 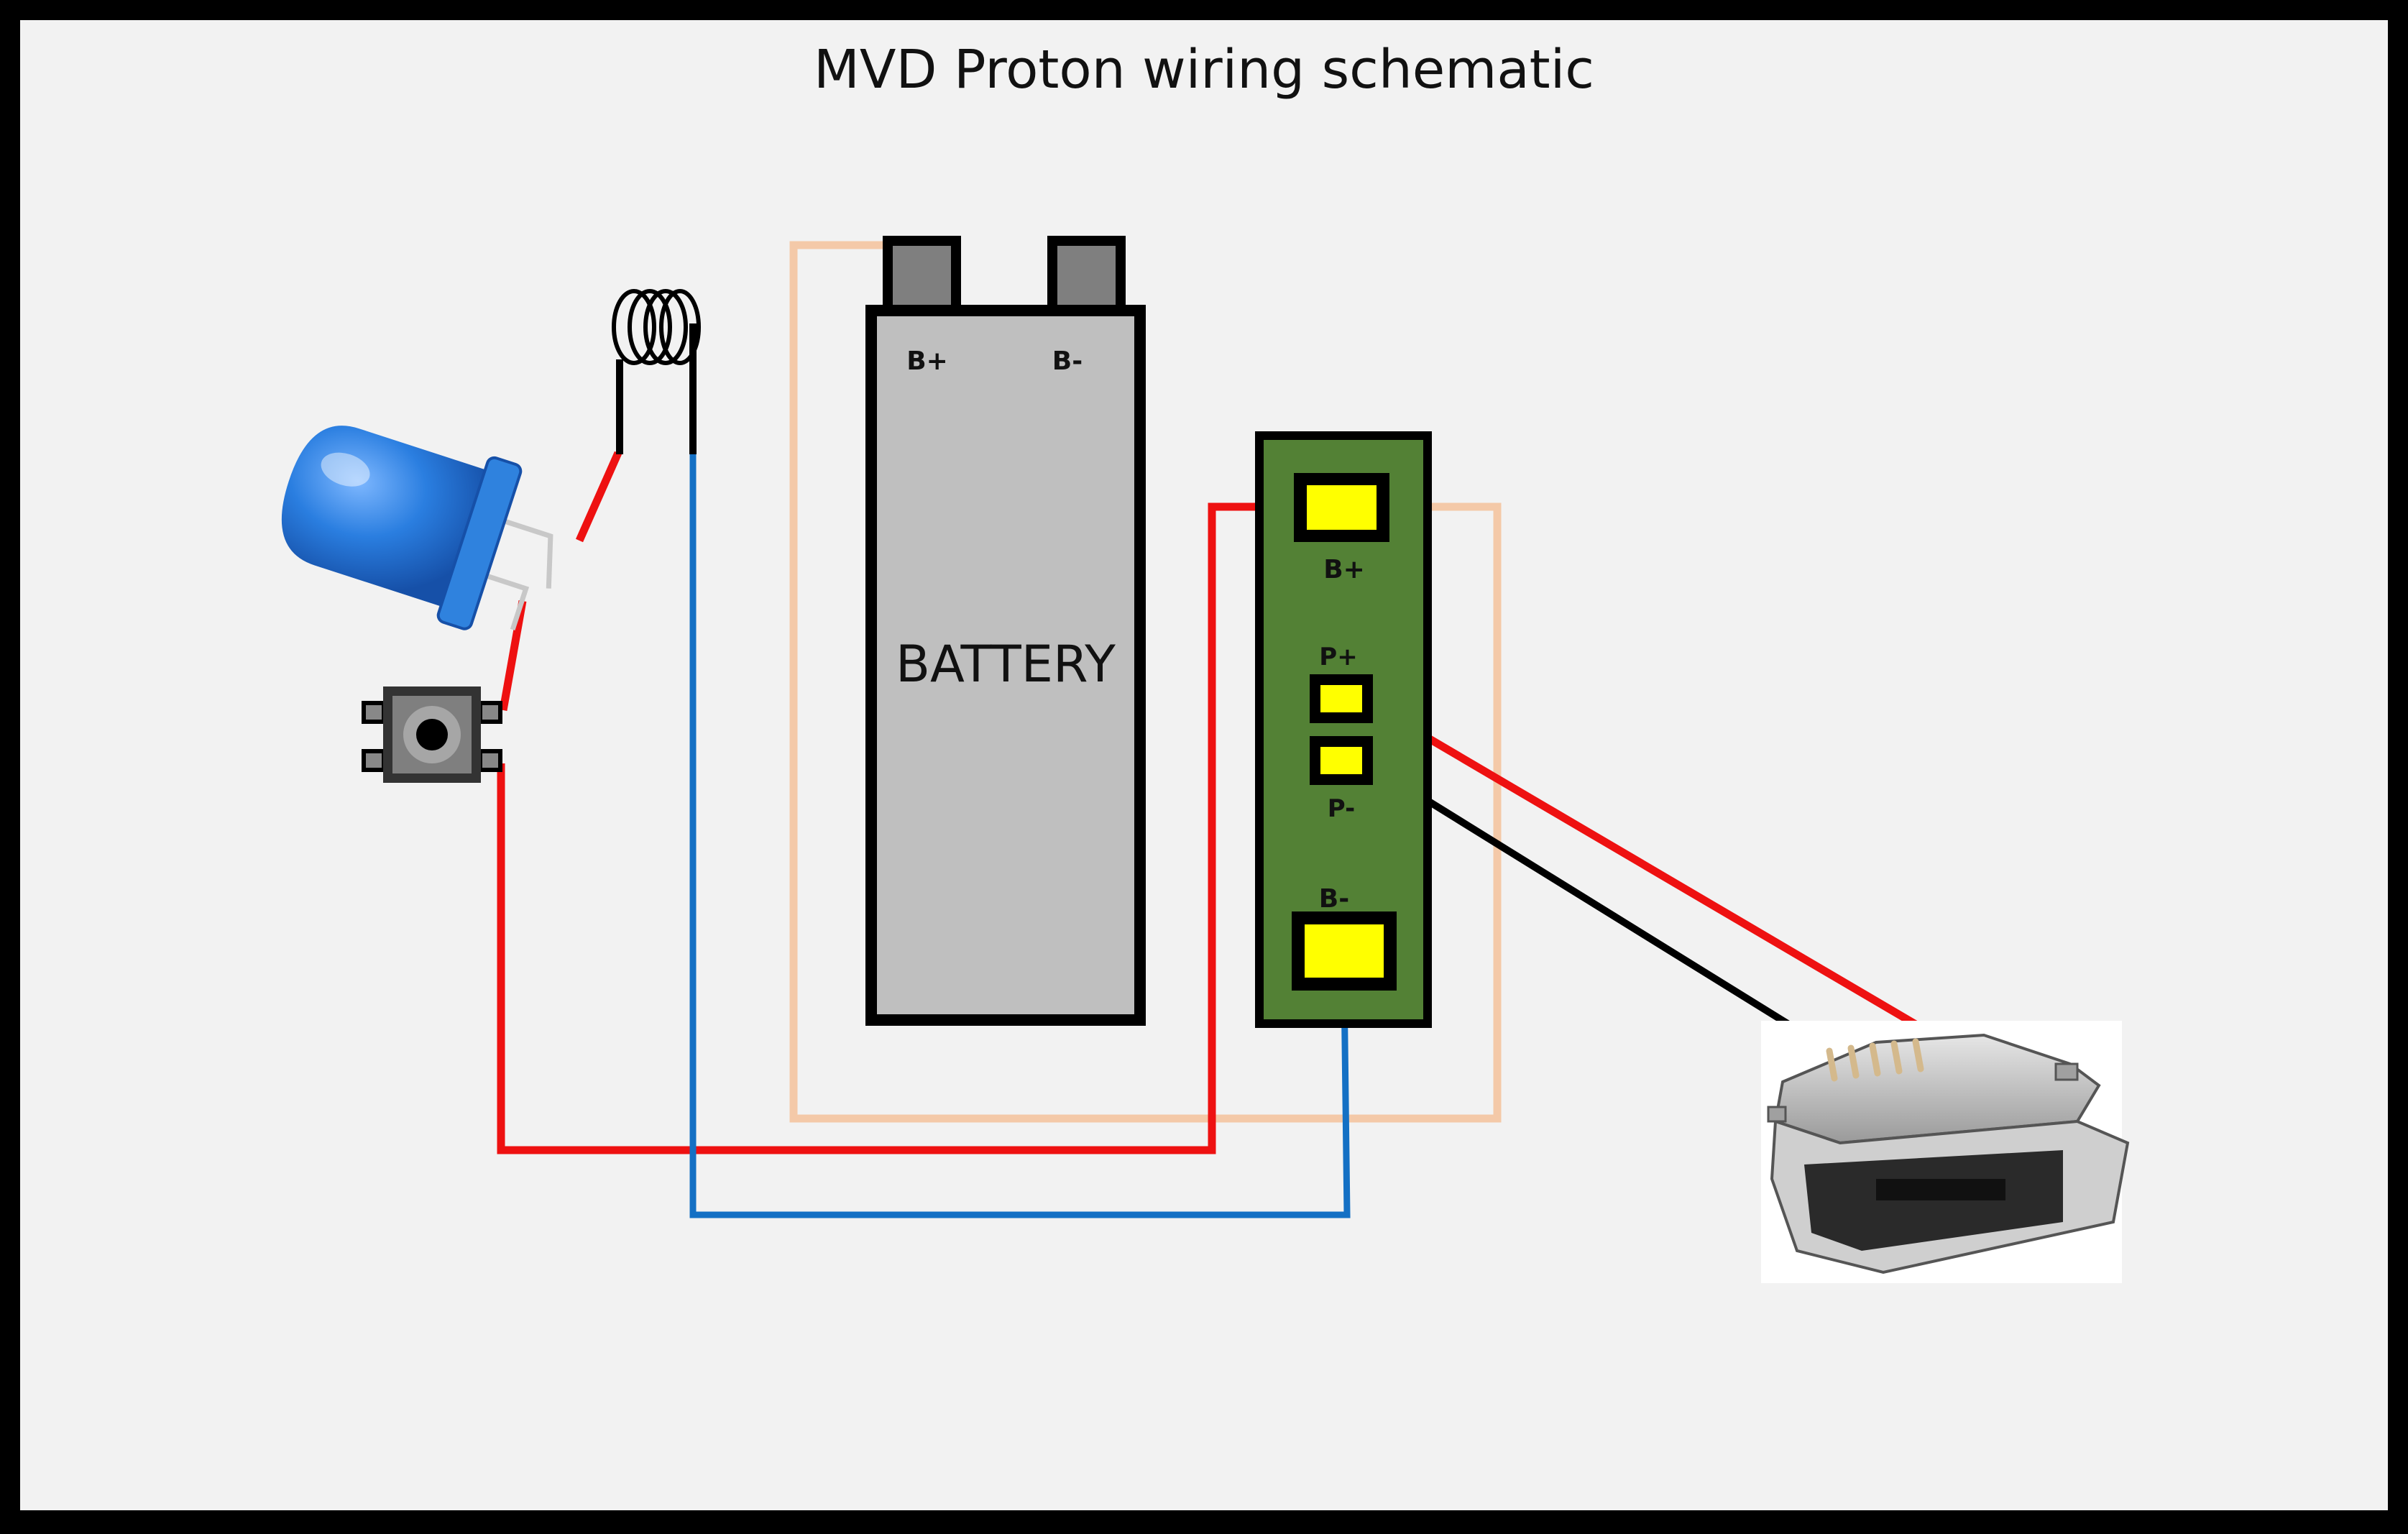 What do you see at coordinates (1204, 70) in the screenshot?
I see `page-title: MVD Proton wiring schematic` at bounding box center [1204, 70].